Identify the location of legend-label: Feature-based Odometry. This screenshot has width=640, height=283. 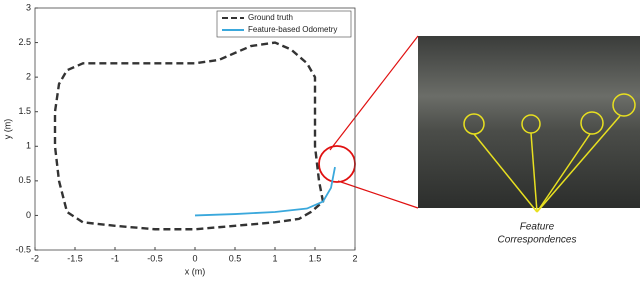
(292, 29).